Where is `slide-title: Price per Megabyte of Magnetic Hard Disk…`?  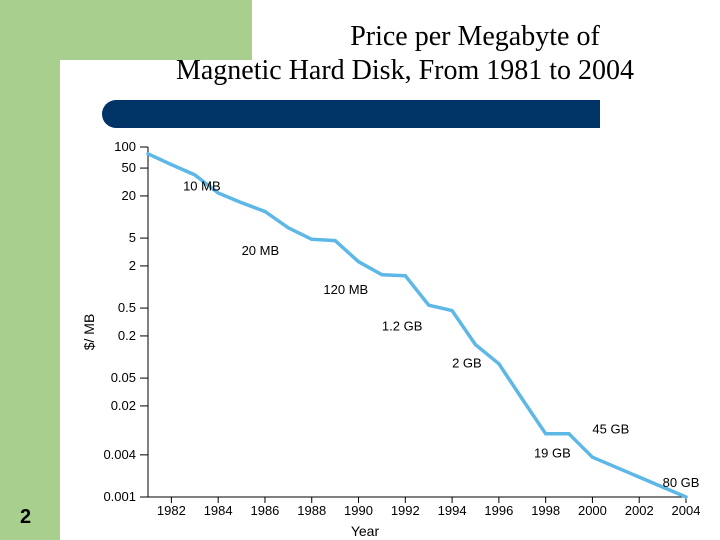
slide-title: Price per Megabyte of Magnetic Hard Disk… is located at coordinates (405, 54).